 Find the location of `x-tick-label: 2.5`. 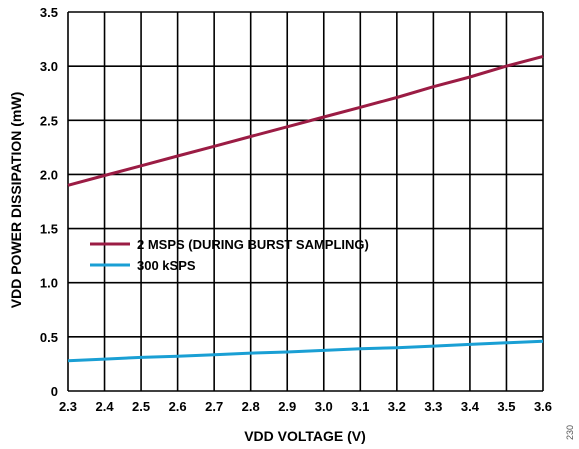

x-tick-label: 2.5 is located at coordinates (141, 406).